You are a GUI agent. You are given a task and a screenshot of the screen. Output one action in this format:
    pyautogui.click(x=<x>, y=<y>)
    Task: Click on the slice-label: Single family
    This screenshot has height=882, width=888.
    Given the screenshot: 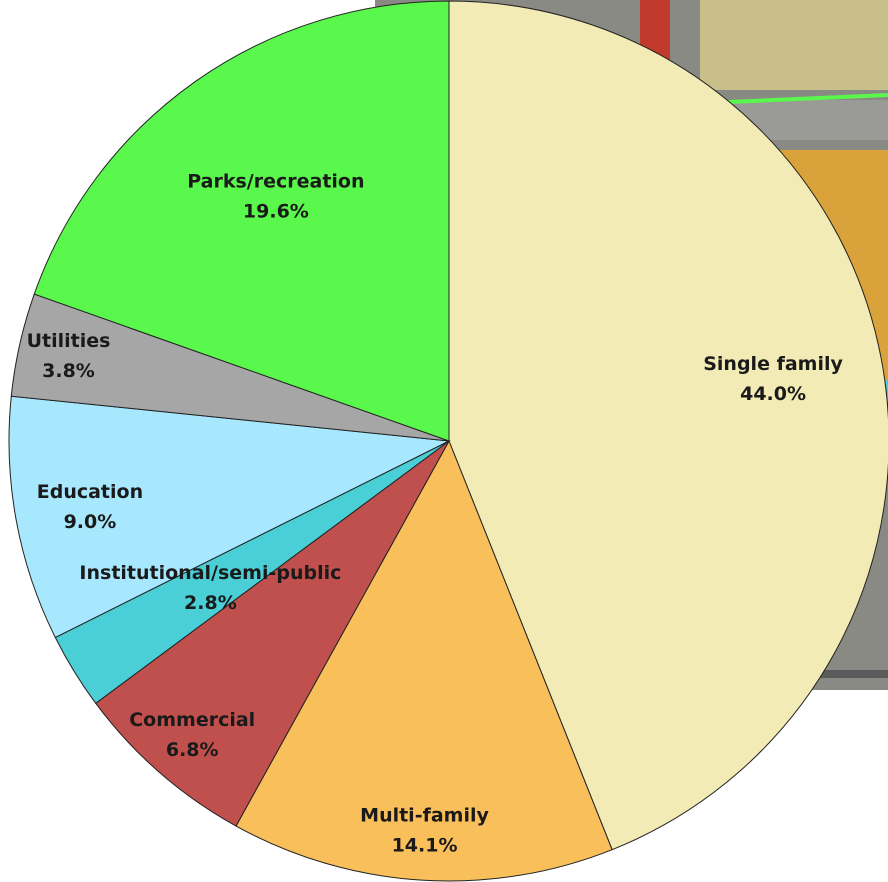 What is the action you would take?
    pyautogui.click(x=773, y=364)
    